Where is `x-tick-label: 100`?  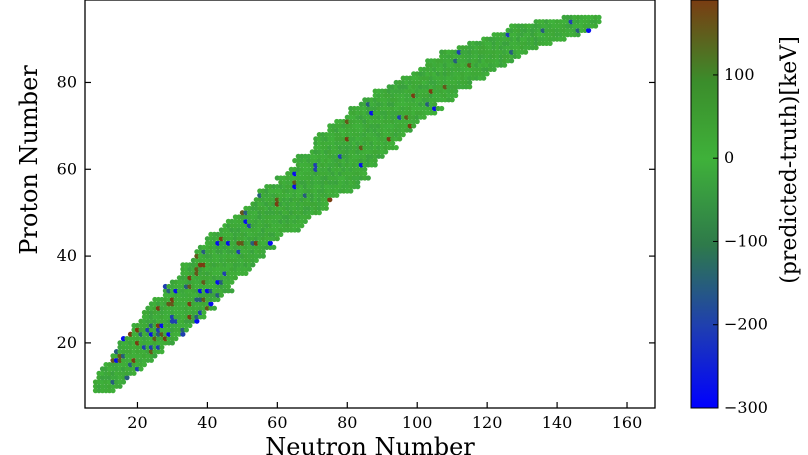
x-tick-label: 100 is located at coordinates (417, 422).